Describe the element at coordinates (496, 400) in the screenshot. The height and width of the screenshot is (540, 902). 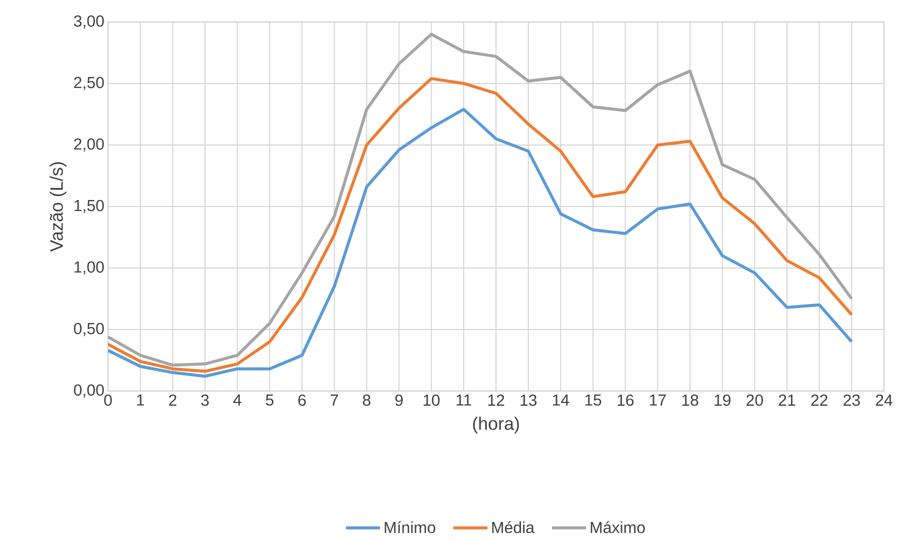
I see `x-tick-label: 12` at that location.